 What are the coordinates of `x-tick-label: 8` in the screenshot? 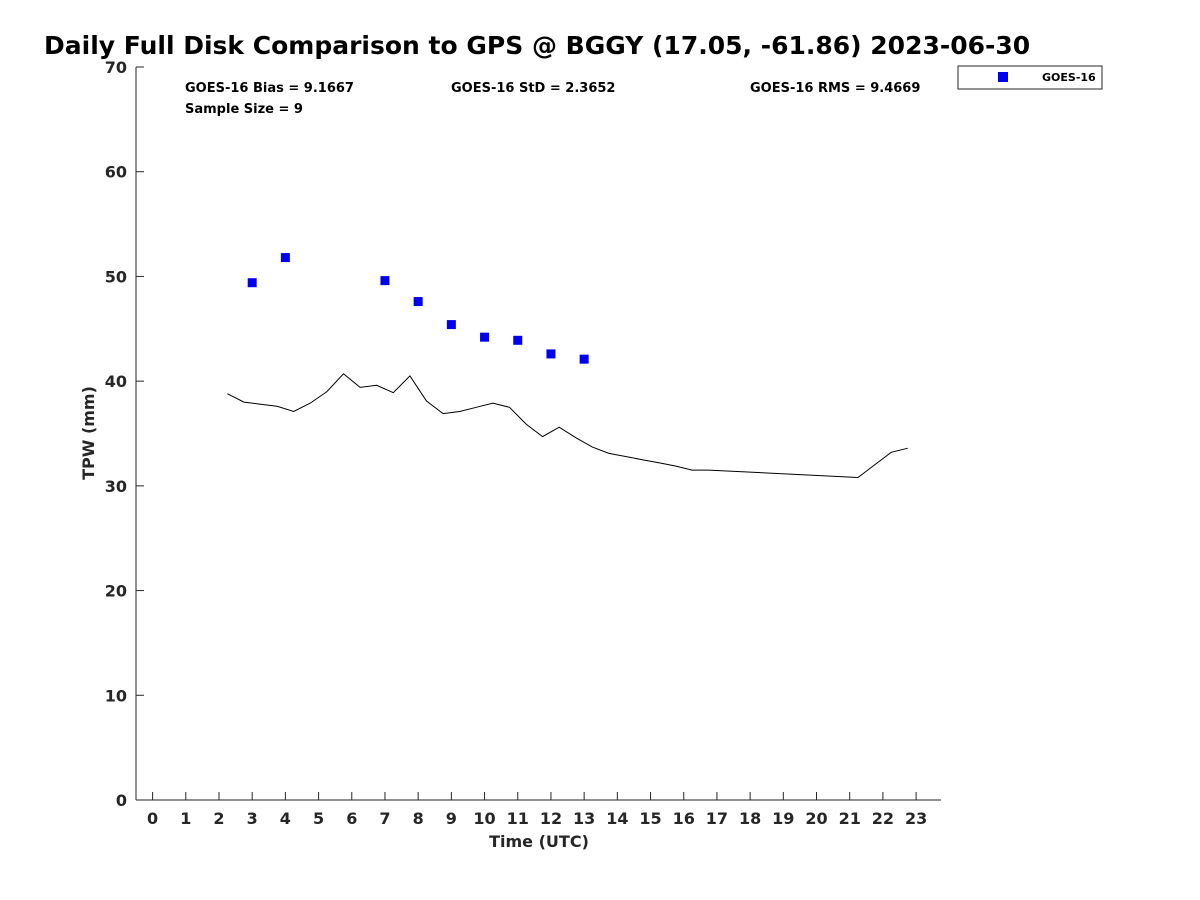 It's located at (418, 818).